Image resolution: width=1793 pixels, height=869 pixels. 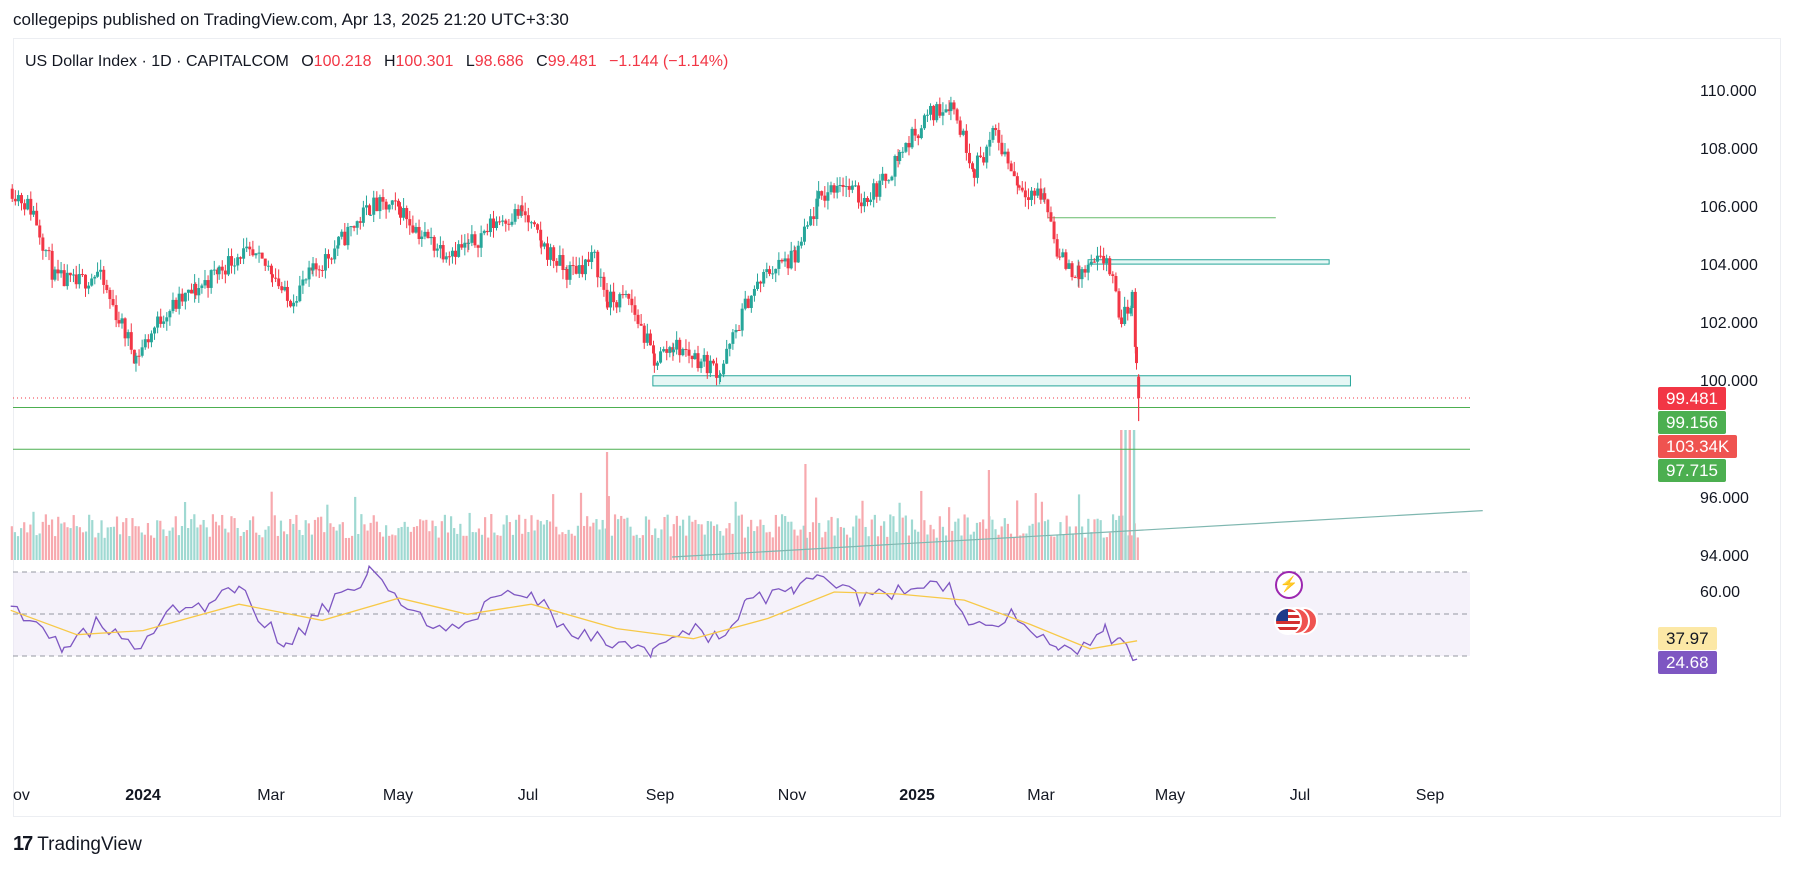 What do you see at coordinates (89, 844) in the screenshot?
I see `brand-name: TradingView` at bounding box center [89, 844].